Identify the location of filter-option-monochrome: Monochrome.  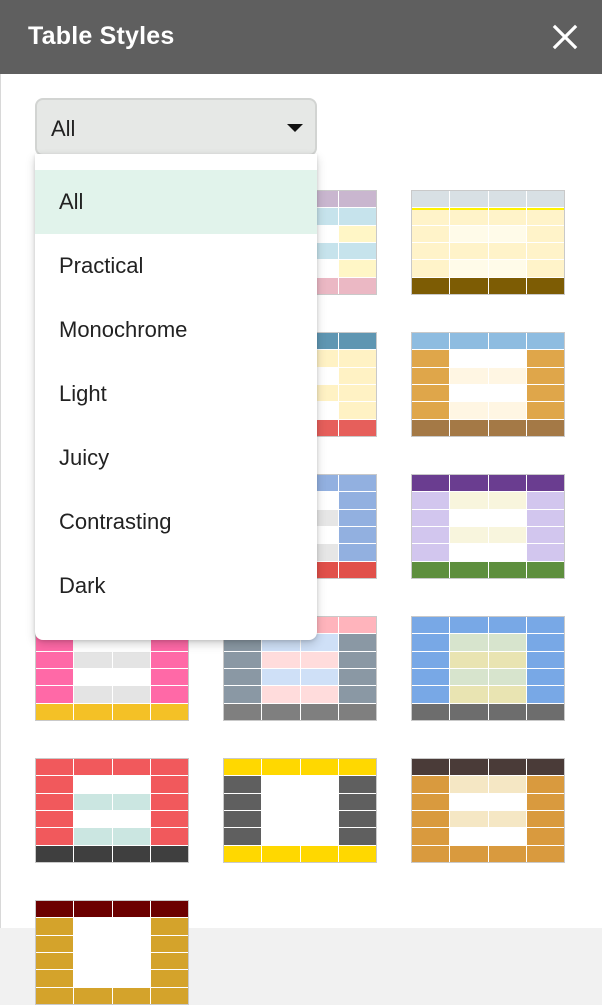
(123, 329).